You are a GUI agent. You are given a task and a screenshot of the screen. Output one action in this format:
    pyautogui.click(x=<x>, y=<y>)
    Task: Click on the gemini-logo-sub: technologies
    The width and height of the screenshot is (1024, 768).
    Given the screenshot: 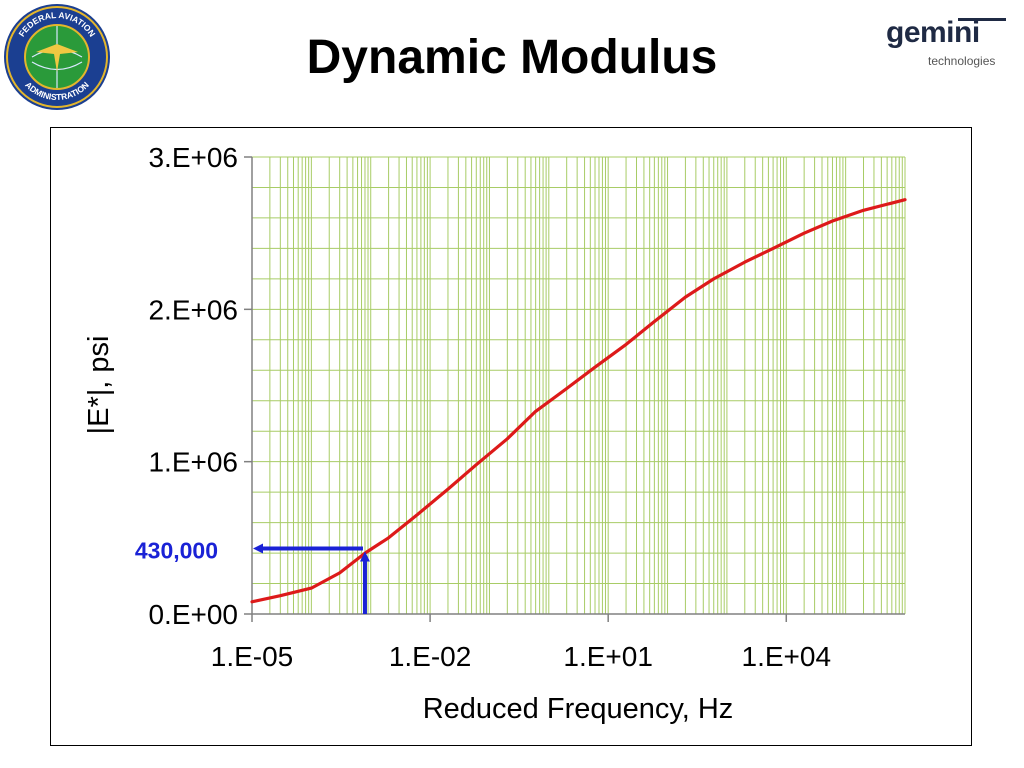 What is the action you would take?
    pyautogui.click(x=962, y=61)
    